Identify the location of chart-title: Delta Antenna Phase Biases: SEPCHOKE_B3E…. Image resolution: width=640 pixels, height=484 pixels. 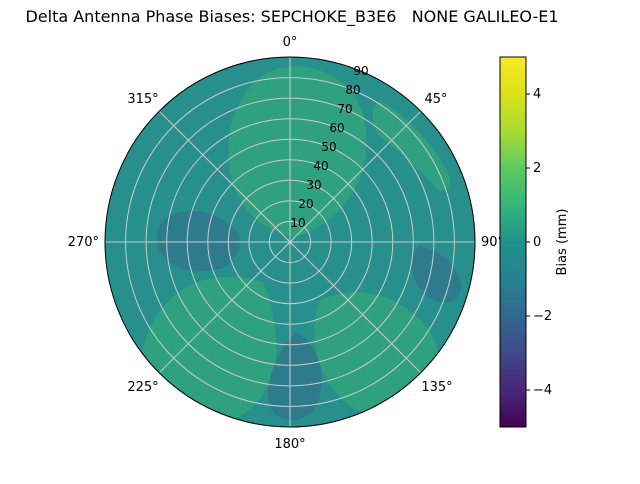
(291, 17).